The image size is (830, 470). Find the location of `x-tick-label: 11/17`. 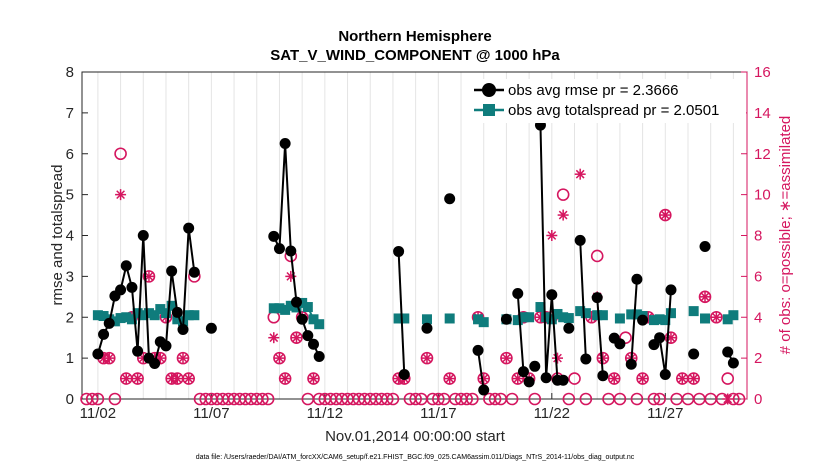

x-tick-label: 11/17 is located at coordinates (438, 413).